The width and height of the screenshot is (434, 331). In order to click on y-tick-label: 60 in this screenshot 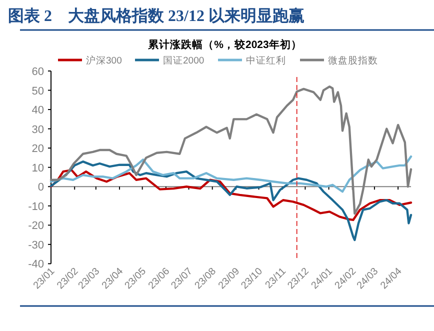, I will do `click(38, 72)`.